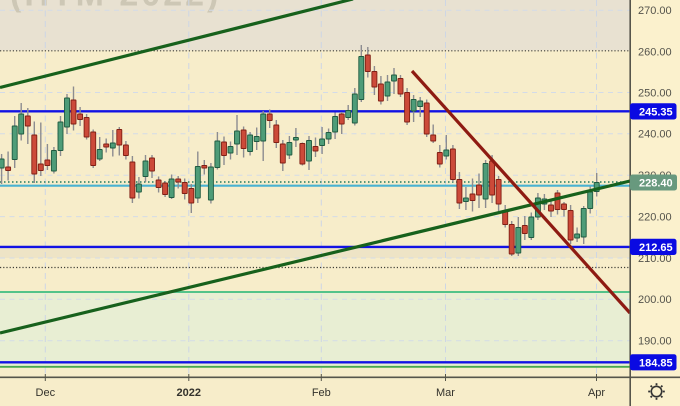  I want to click on svg-text: Apr, so click(596, 393).